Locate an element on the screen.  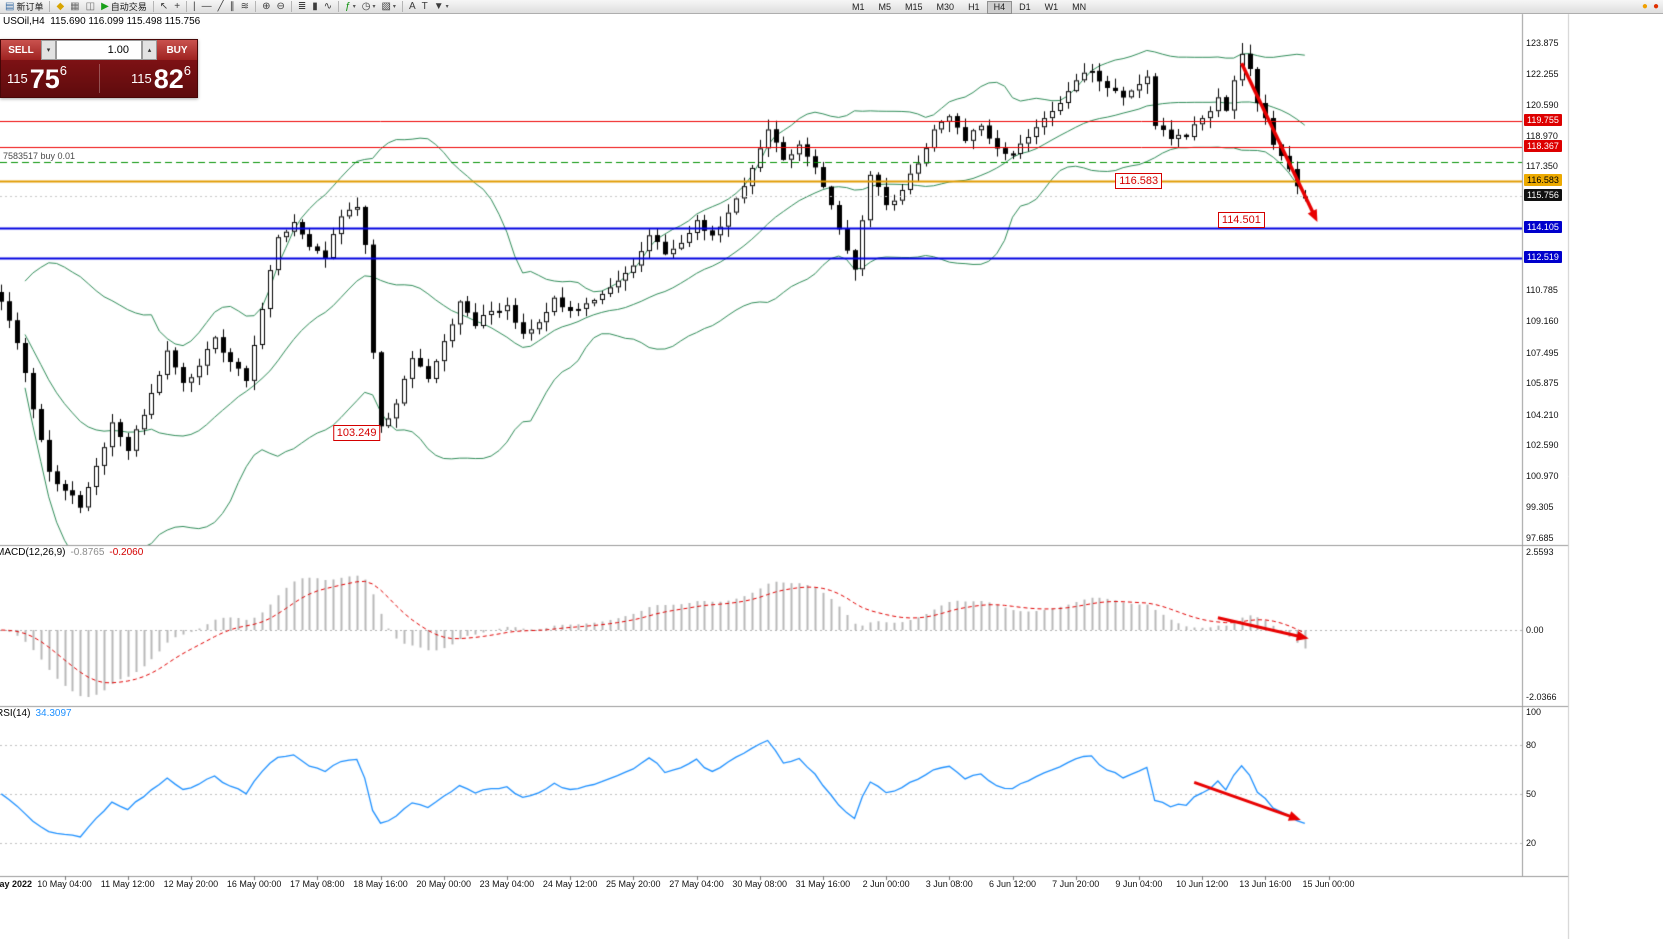
chart-windows-icon-glyph: ▦ is located at coordinates (75, 6).